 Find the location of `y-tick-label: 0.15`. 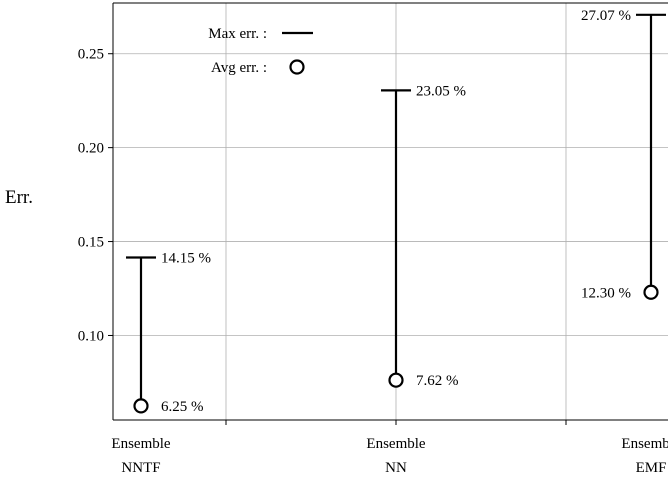

y-tick-label: 0.15 is located at coordinates (91, 243).